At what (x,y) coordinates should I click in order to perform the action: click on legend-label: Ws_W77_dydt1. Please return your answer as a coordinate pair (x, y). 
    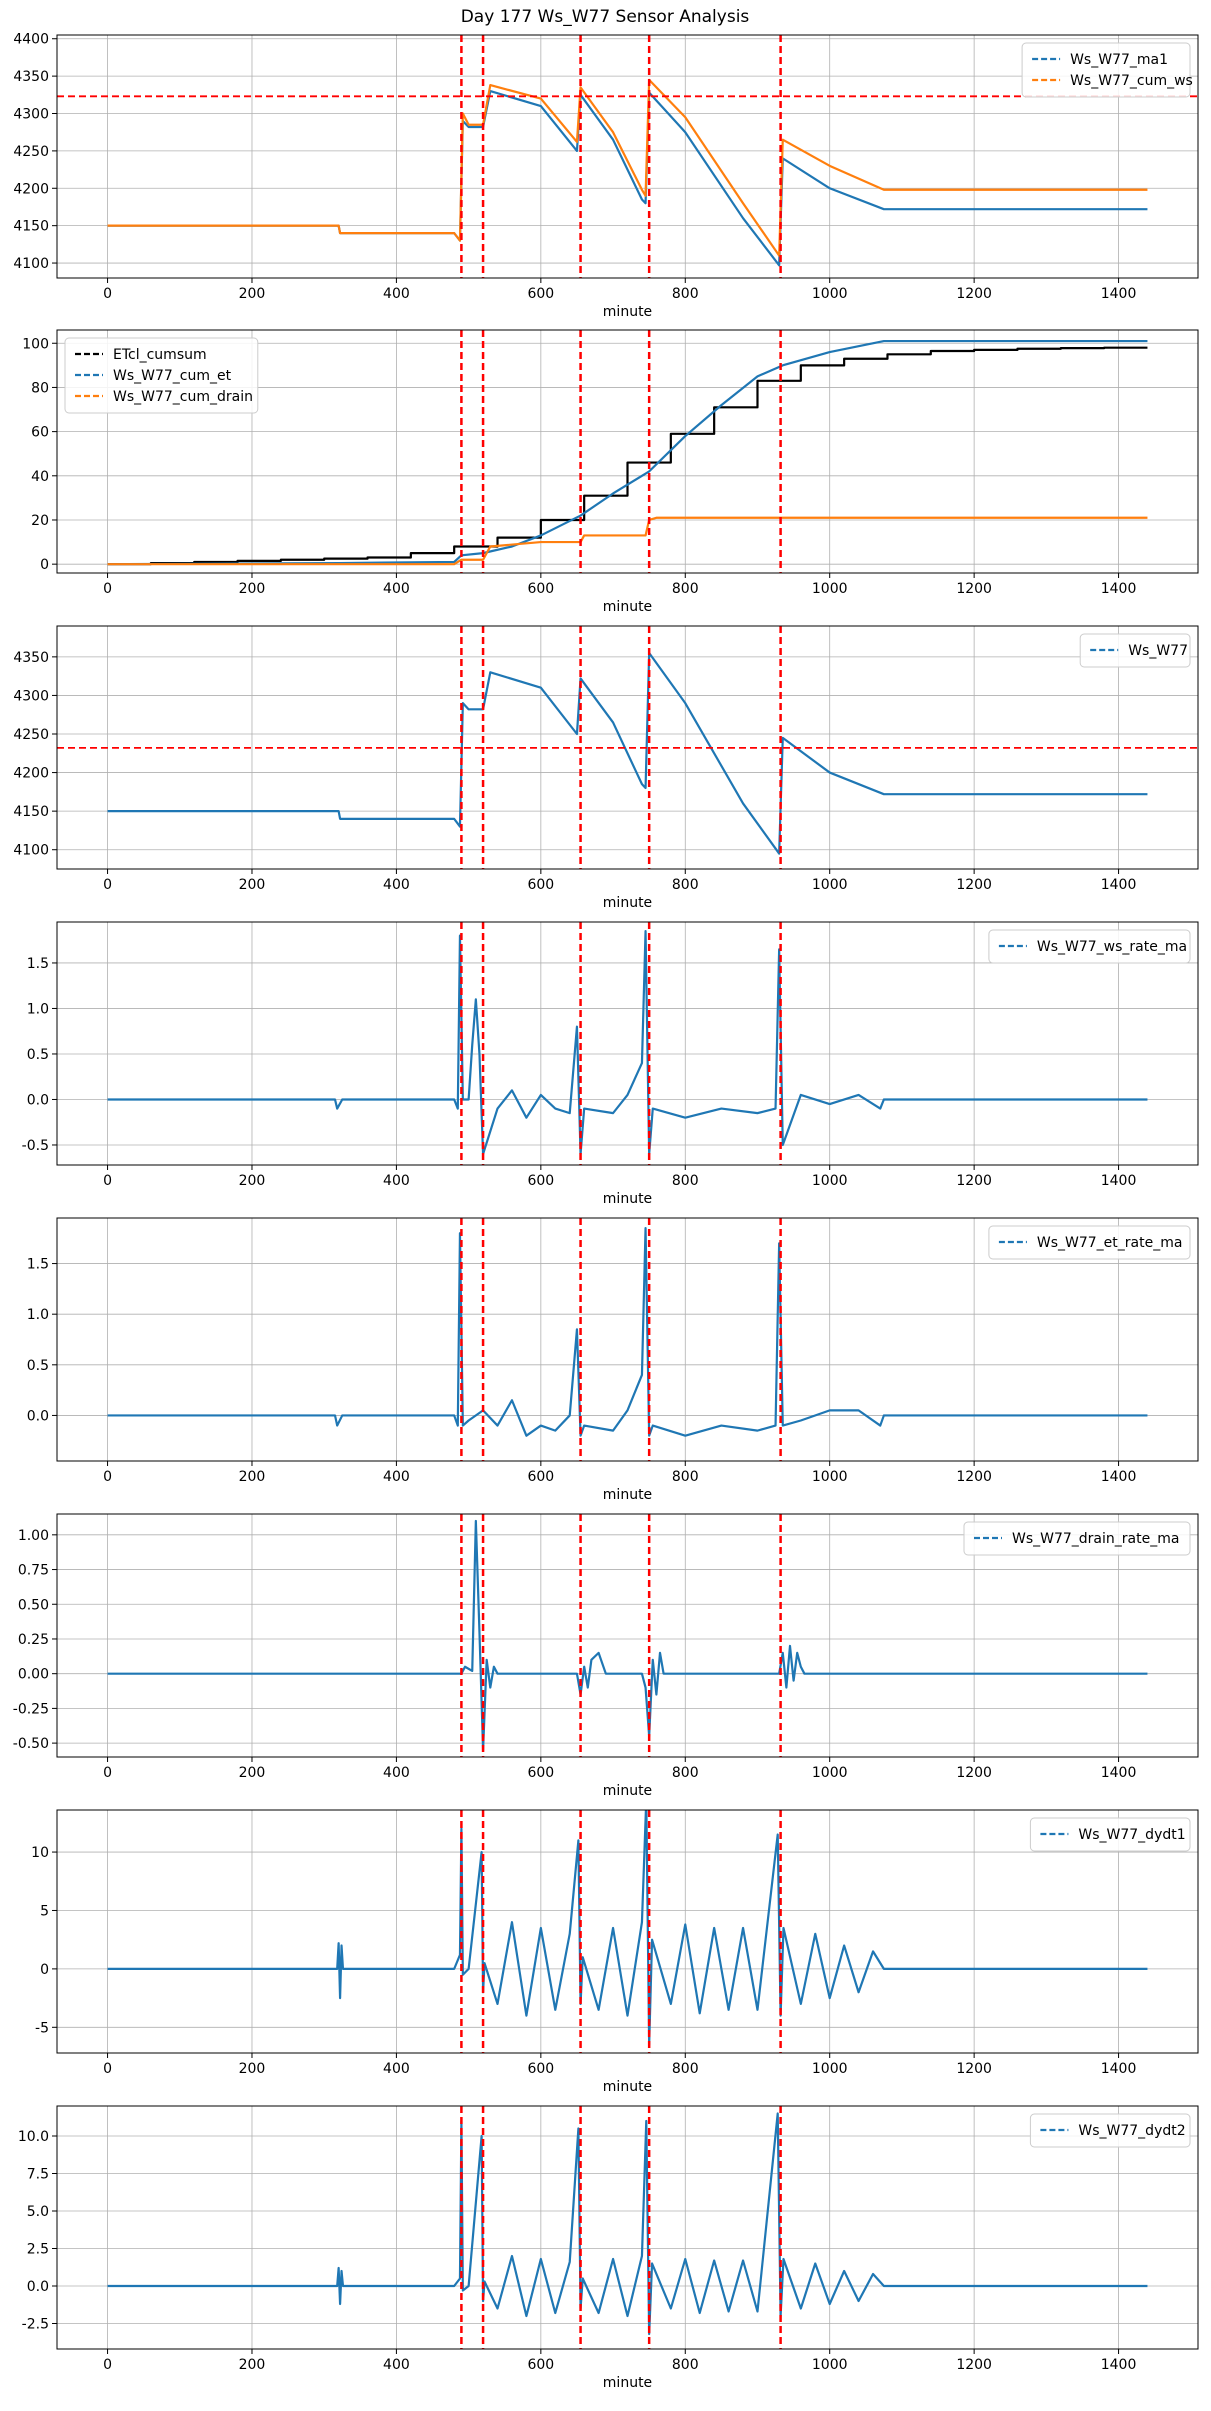
    Looking at the image, I should click on (1131, 1835).